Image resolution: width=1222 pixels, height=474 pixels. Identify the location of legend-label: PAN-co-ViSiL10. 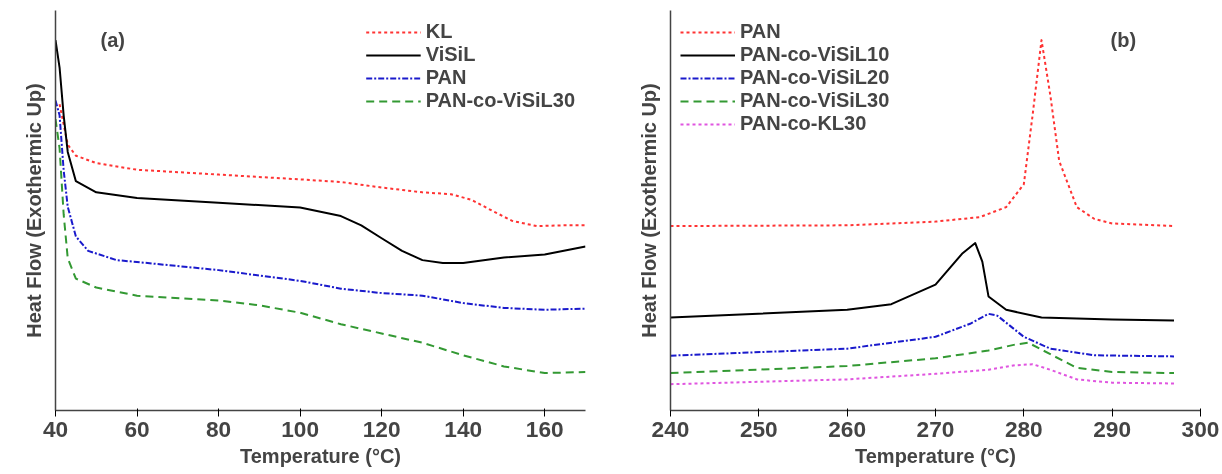
(815, 54).